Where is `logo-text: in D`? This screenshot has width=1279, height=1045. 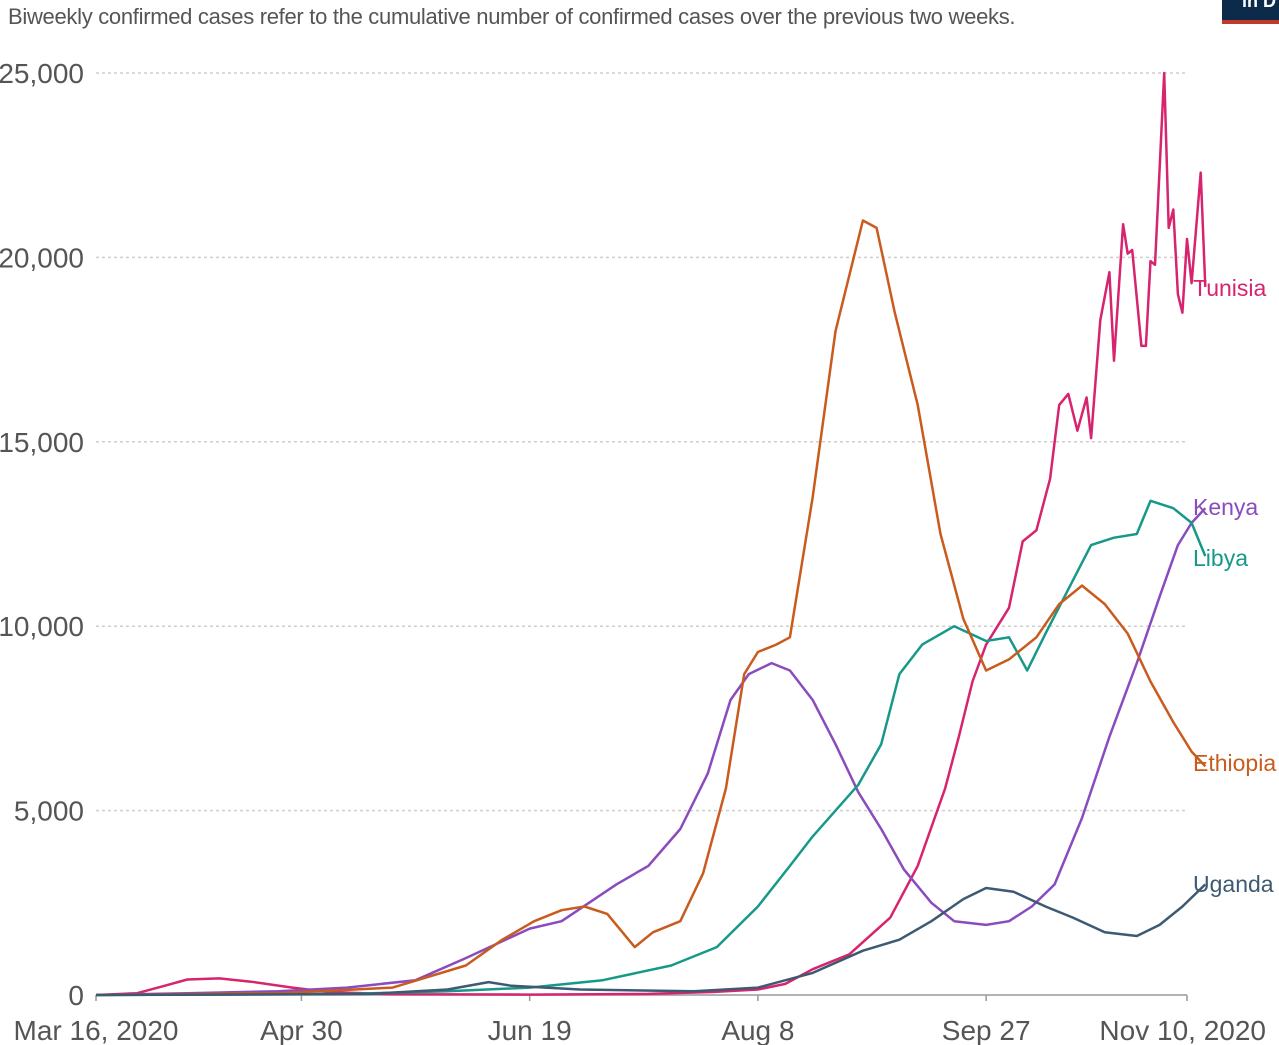
logo-text: in D is located at coordinates (1259, 5).